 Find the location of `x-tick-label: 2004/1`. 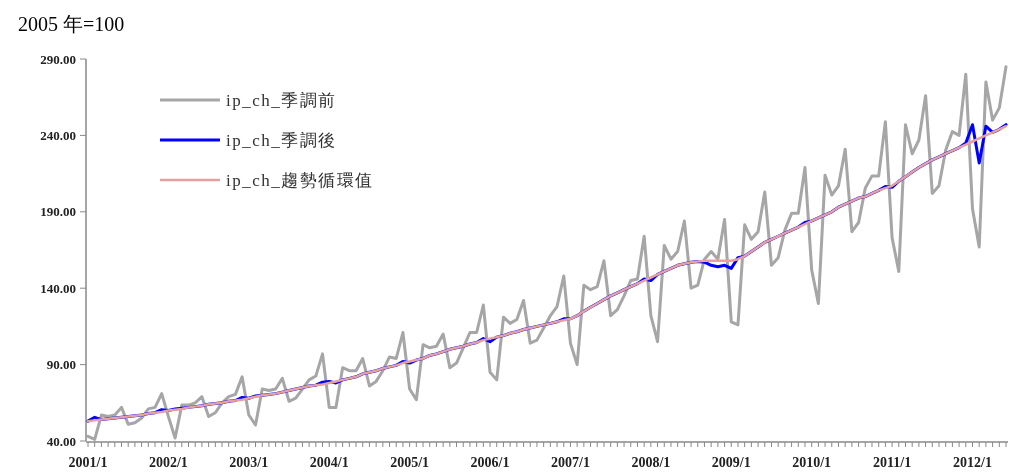

x-tick-label: 2004/1 is located at coordinates (329, 462).